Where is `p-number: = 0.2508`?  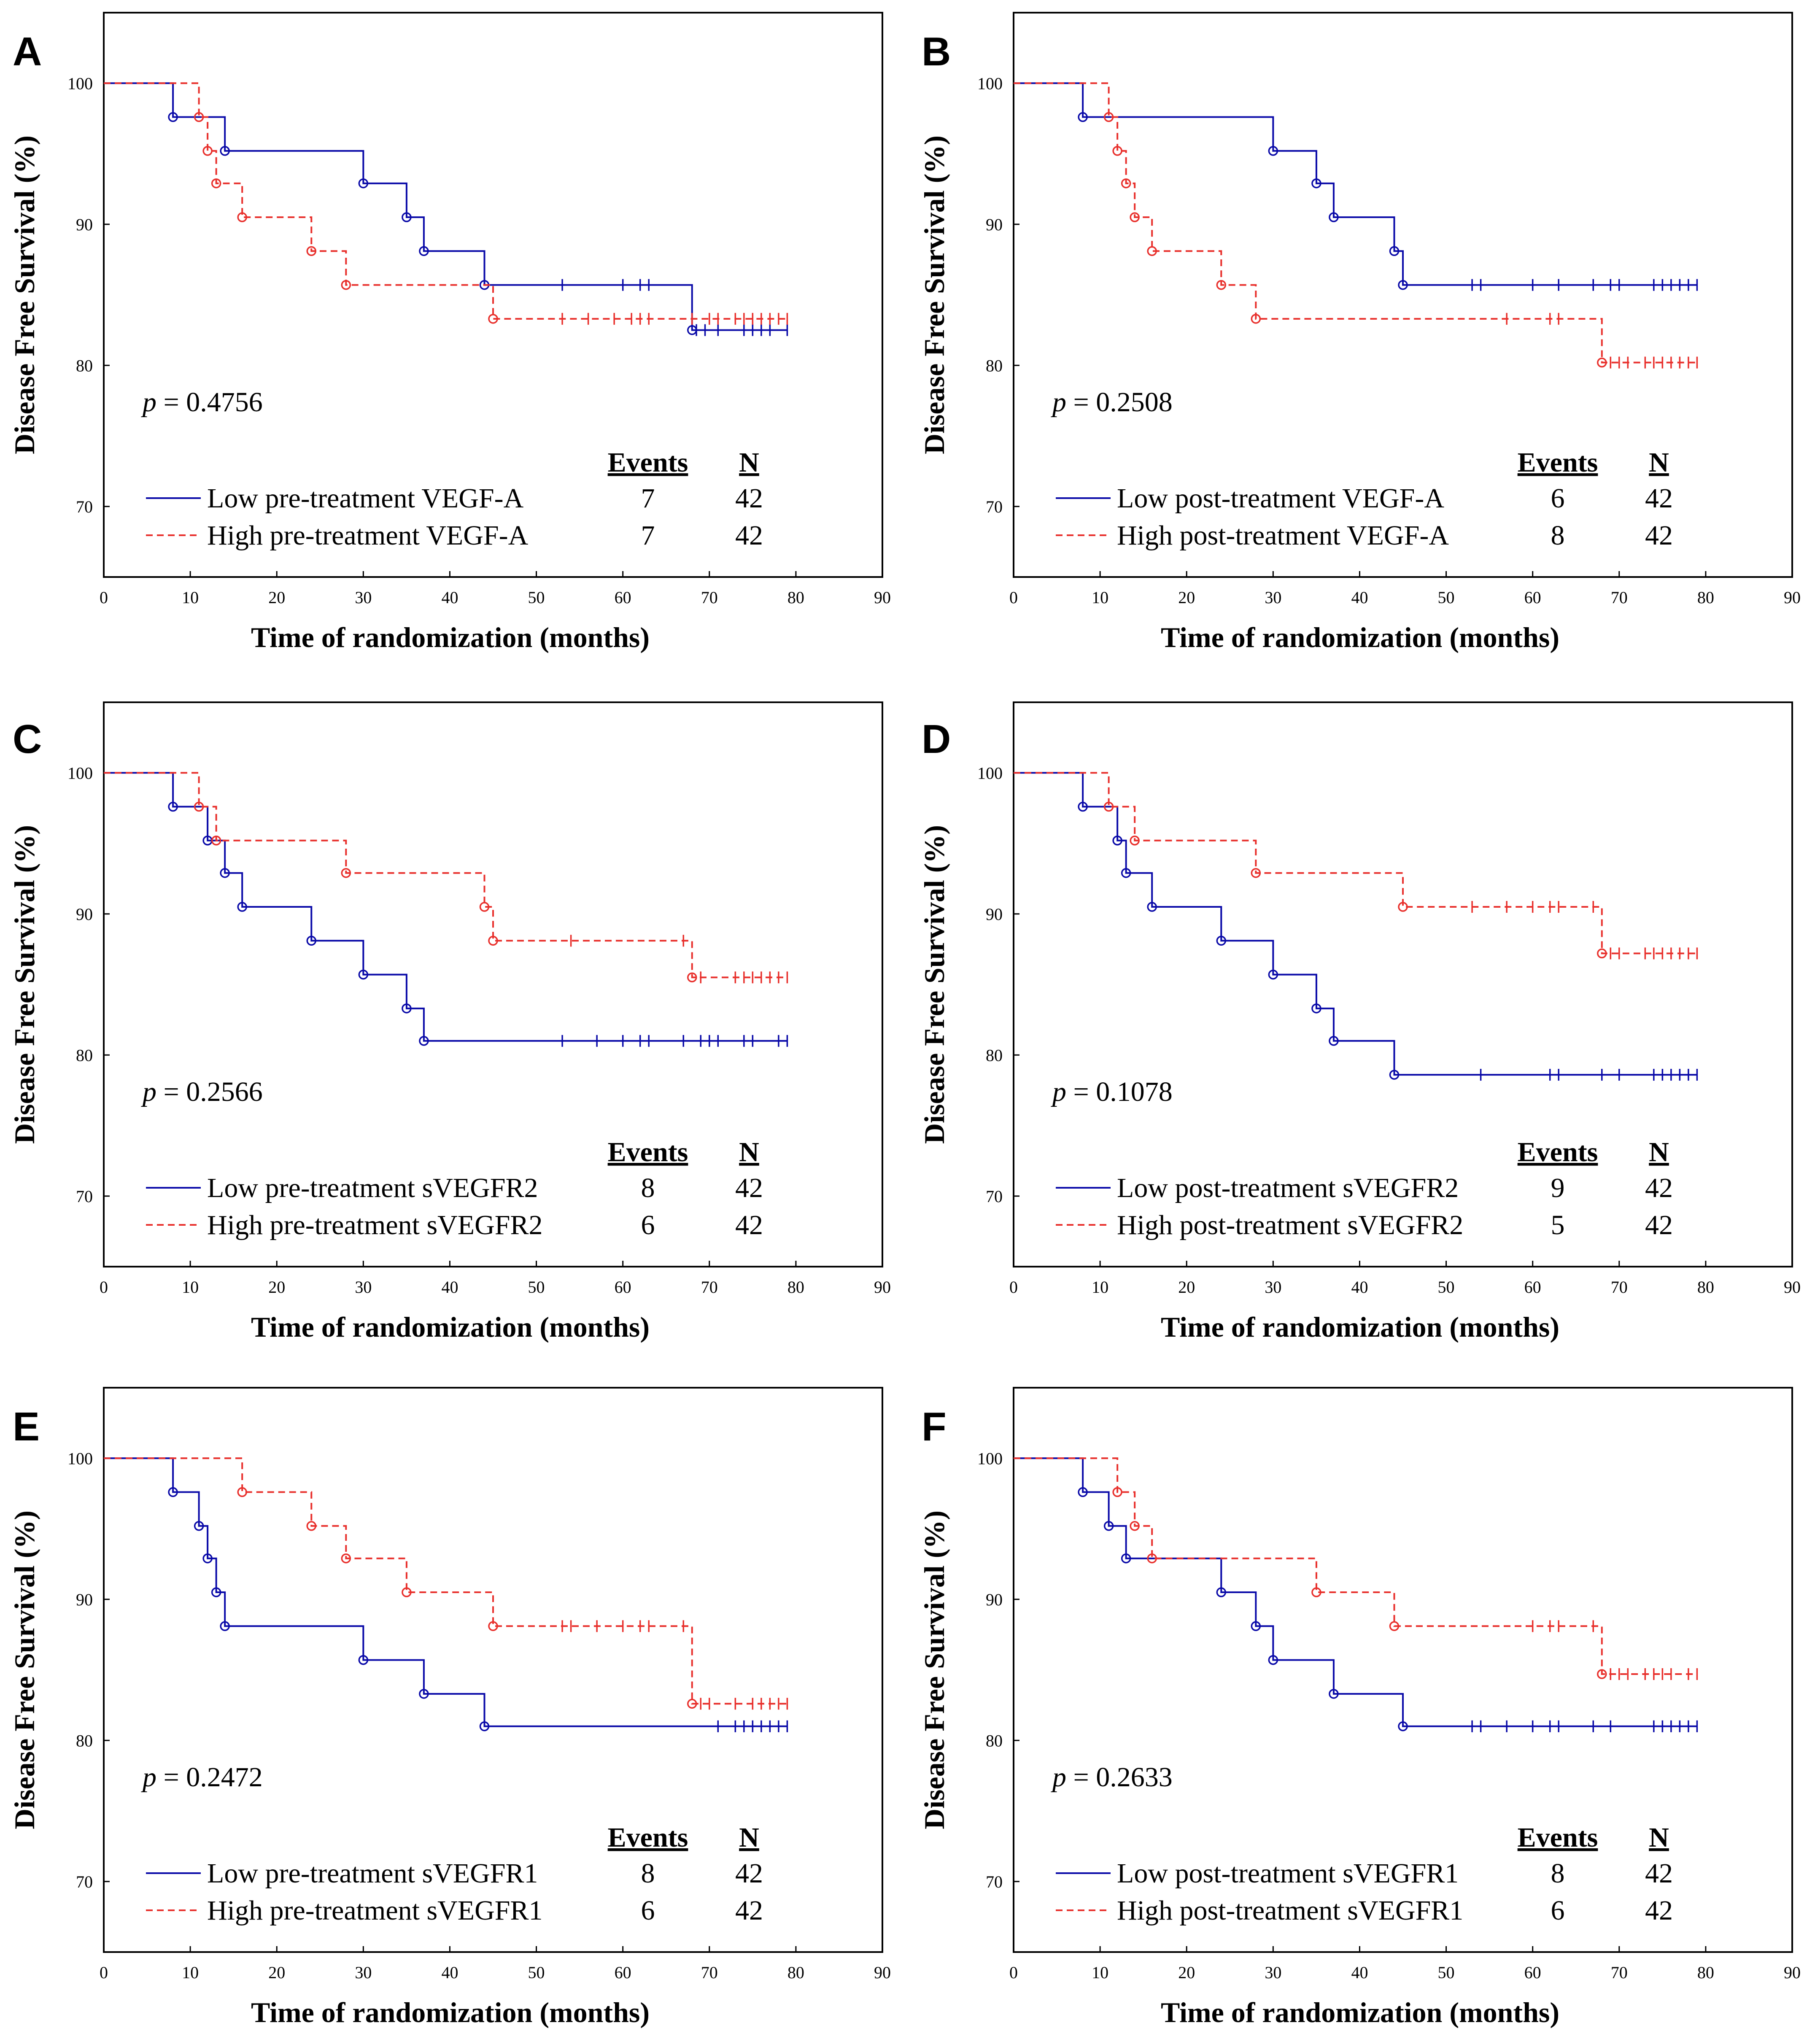
p-number: = 0.2508 is located at coordinates (1119, 402).